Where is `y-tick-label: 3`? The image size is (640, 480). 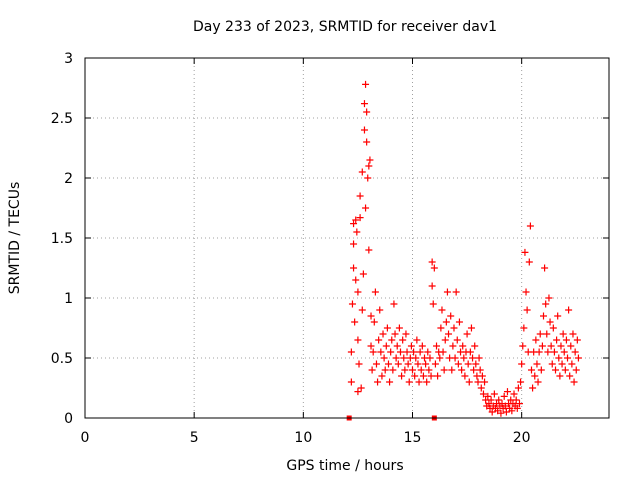 y-tick-label: 3 is located at coordinates (68, 59).